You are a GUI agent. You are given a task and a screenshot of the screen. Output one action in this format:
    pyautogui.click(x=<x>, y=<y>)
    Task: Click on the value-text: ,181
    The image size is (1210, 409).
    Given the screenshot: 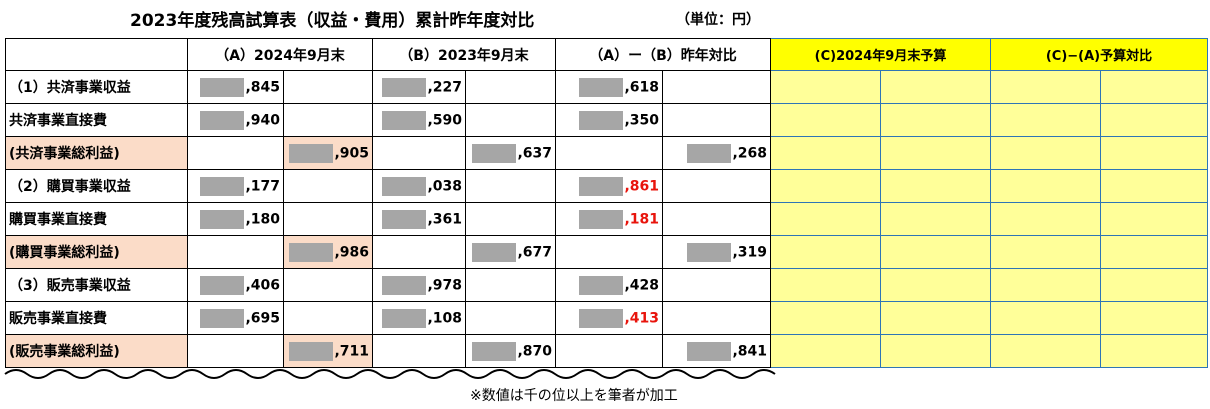 What is the action you would take?
    pyautogui.click(x=641, y=219)
    